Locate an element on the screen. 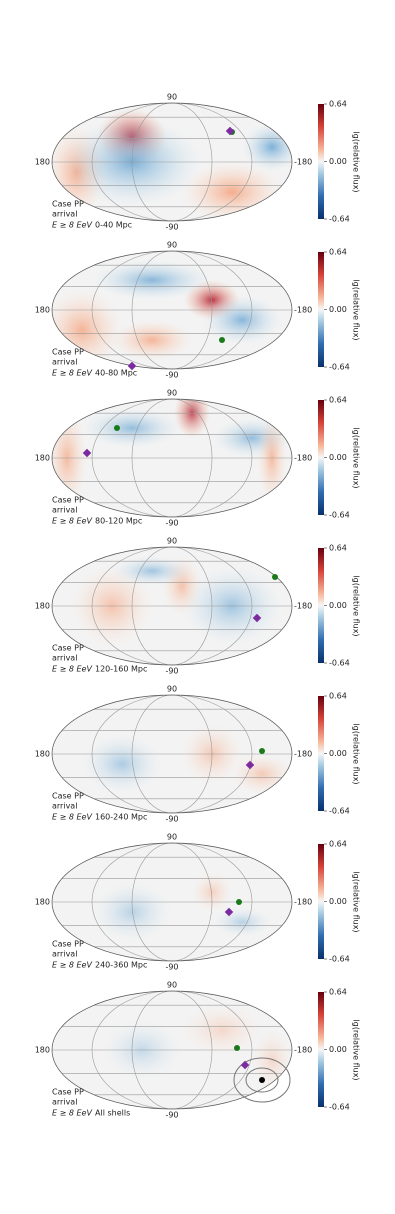 The image size is (395, 1214). source-point is located at coordinates (262, 1080).